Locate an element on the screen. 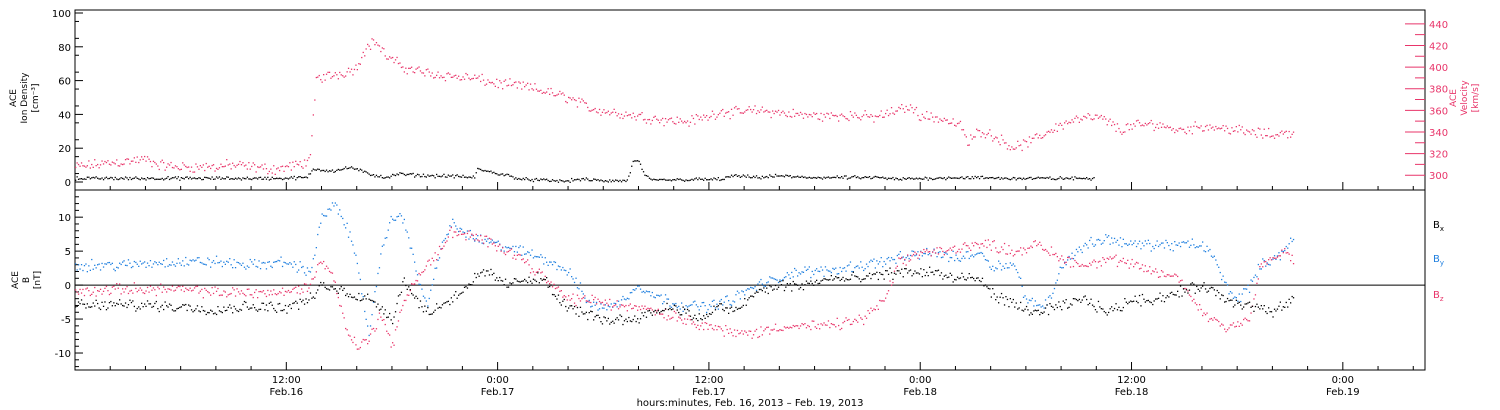  b-field-tick-label: 10 is located at coordinates (64, 218).